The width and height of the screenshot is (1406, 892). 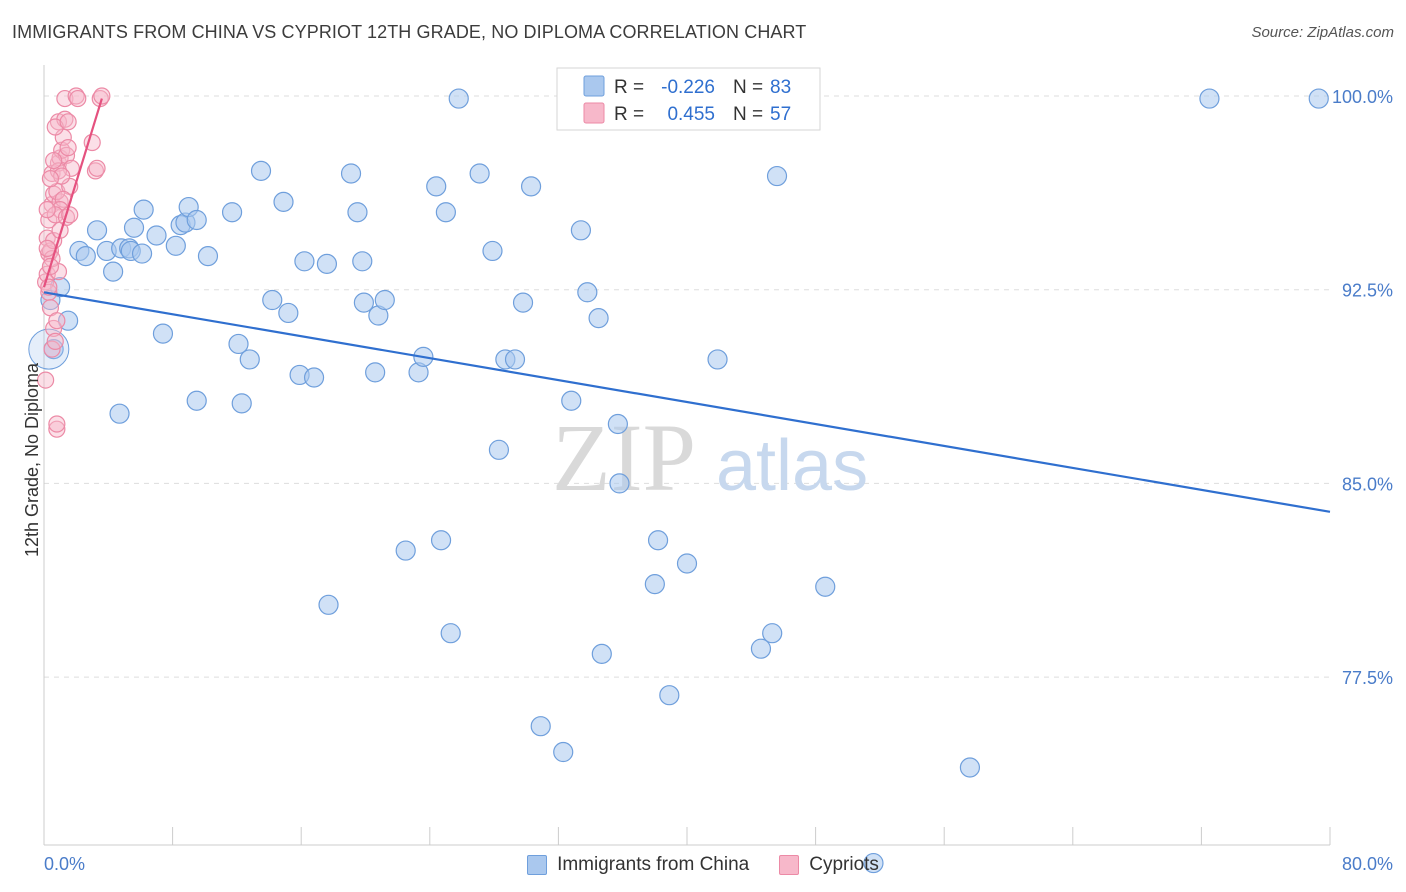 What do you see at coordinates (1362, 387) in the screenshot?
I see `y-tick-labels: 100.0% 92.5% 85.0% 77.5%` at bounding box center [1362, 387].